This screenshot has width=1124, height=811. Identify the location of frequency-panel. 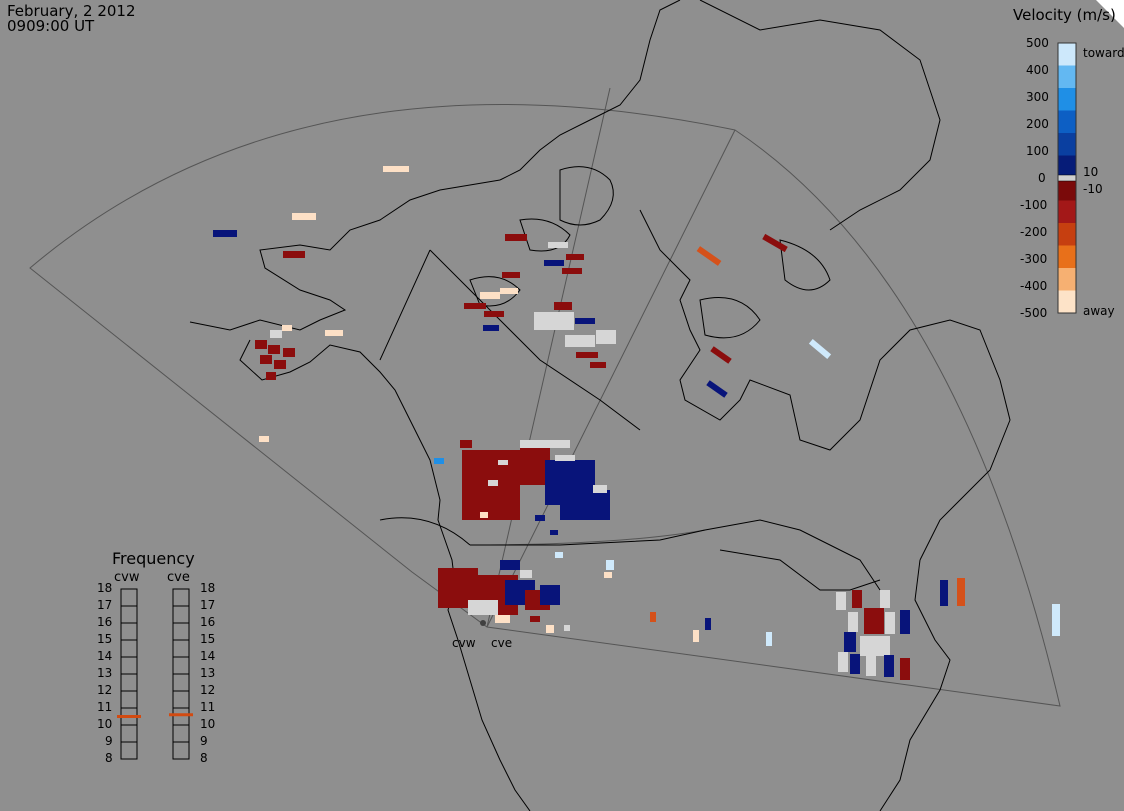
(155, 674).